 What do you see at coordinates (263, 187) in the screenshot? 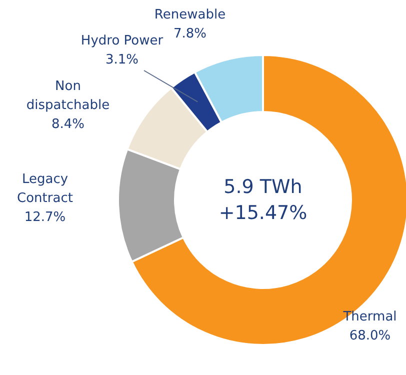
I see `text: 5.9 TWh` at bounding box center [263, 187].